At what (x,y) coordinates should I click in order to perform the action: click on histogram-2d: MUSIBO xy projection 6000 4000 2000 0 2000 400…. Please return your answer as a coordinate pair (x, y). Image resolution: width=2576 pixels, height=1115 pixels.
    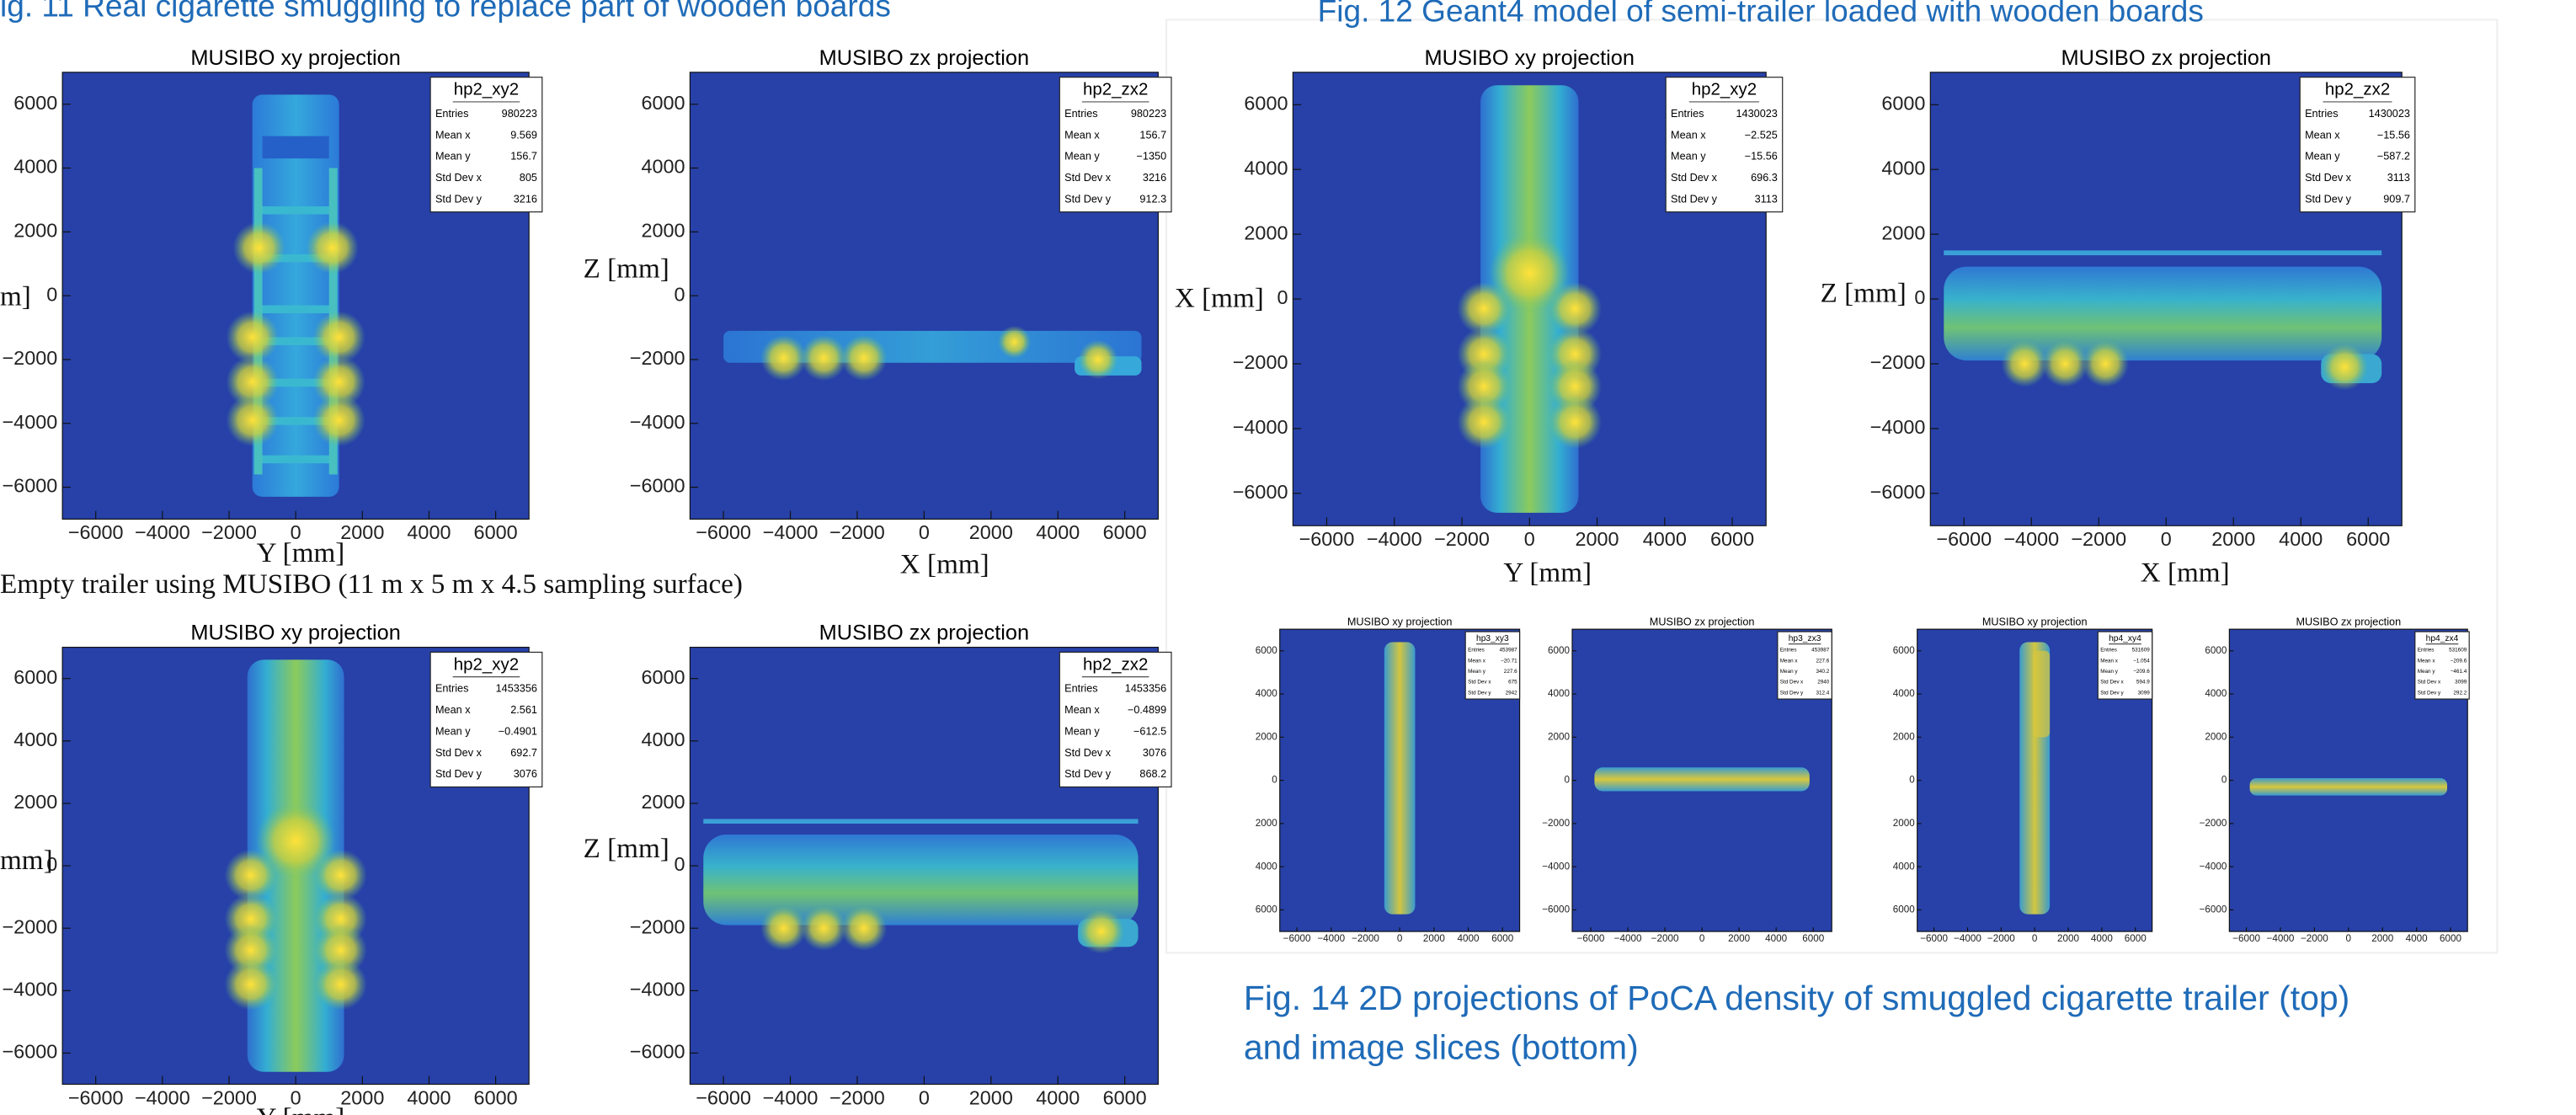
    Looking at the image, I should click on (2023, 780).